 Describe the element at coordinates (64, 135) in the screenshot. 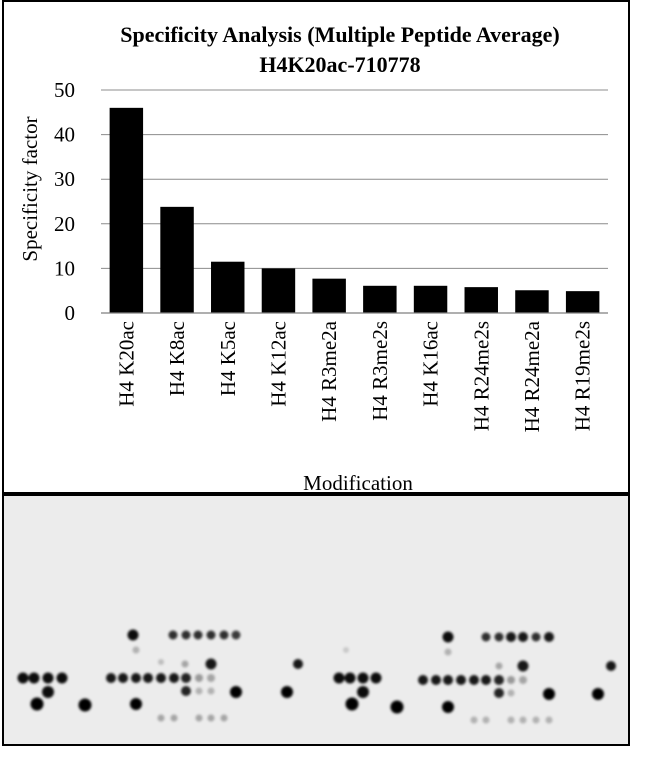

I see `y-tick-label: 40` at that location.